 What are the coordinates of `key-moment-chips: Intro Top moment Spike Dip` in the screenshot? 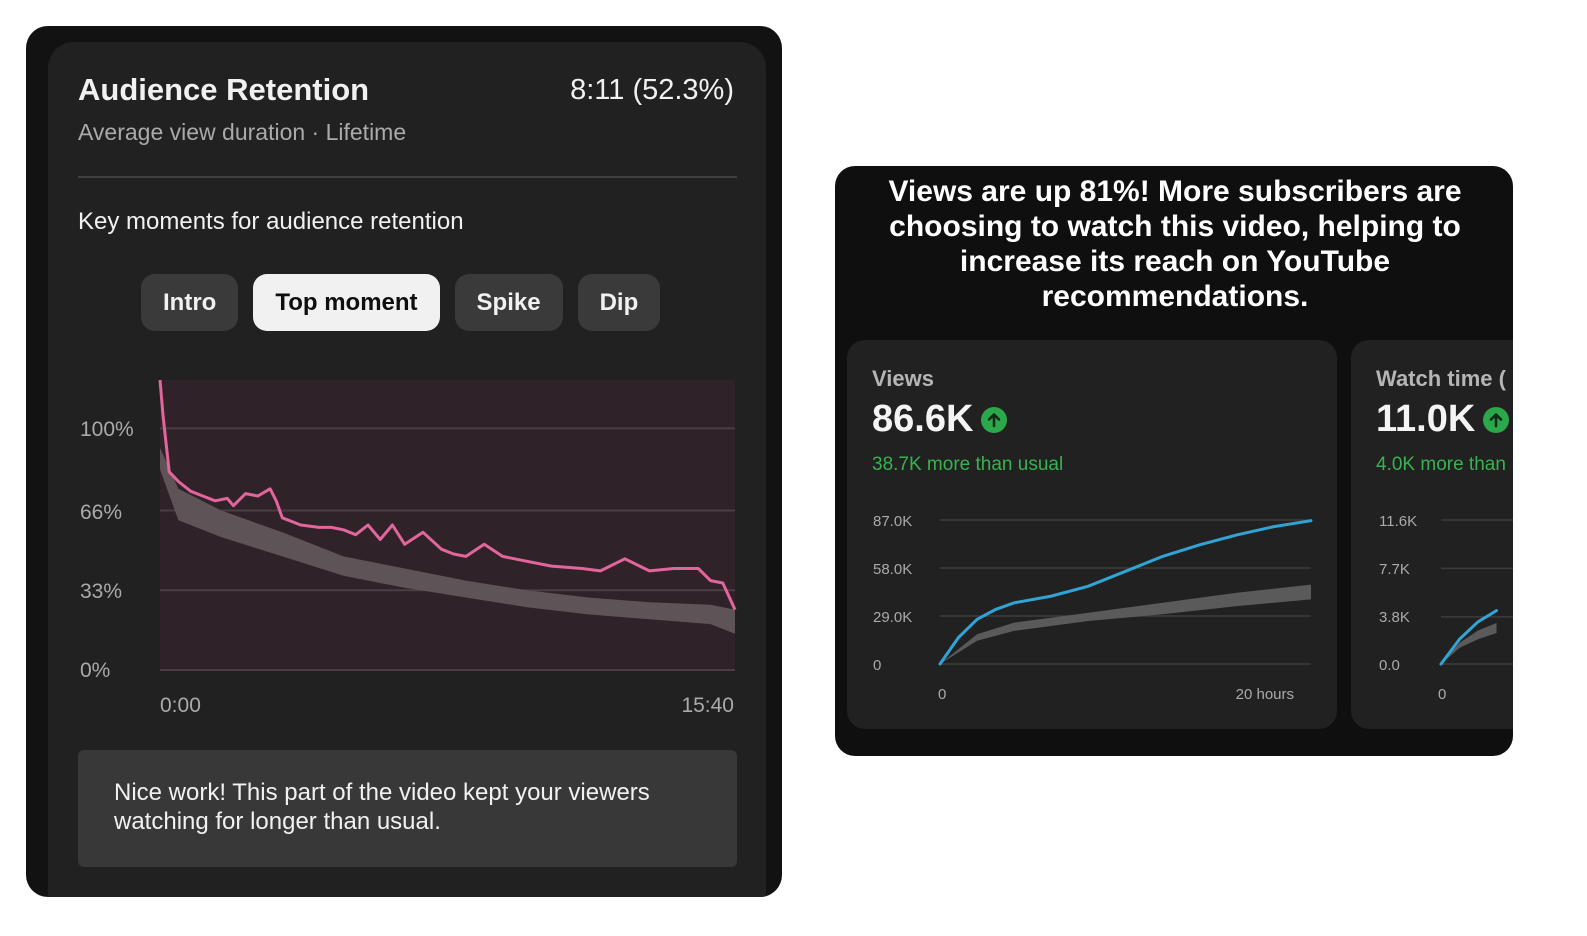 It's located at (401, 302).